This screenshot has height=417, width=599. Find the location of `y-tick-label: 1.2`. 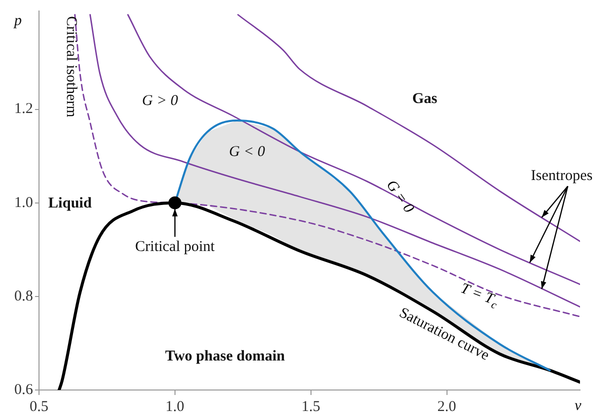

y-tick-label: 1.2 is located at coordinates (23, 109).